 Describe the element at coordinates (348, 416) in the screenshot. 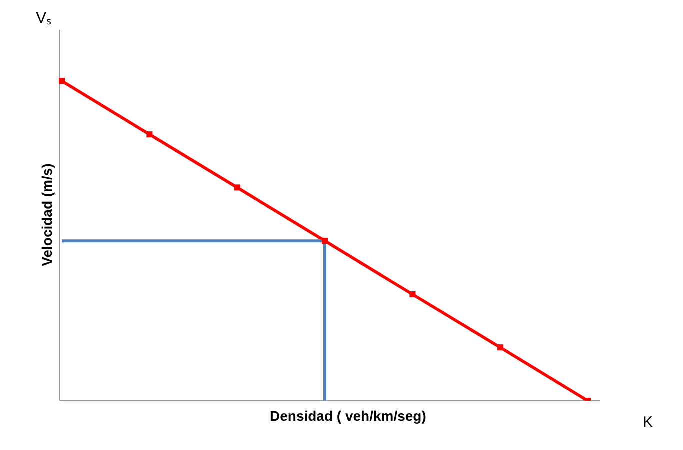

I see `x-axis-title: Densidad ( veh/km/seg)` at that location.